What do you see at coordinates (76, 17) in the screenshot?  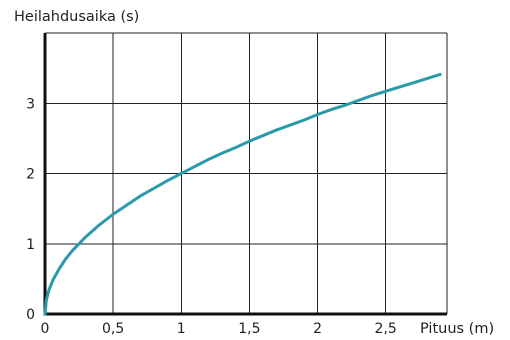 I see `y-axis-label: Heilahdusaika (s)` at bounding box center [76, 17].